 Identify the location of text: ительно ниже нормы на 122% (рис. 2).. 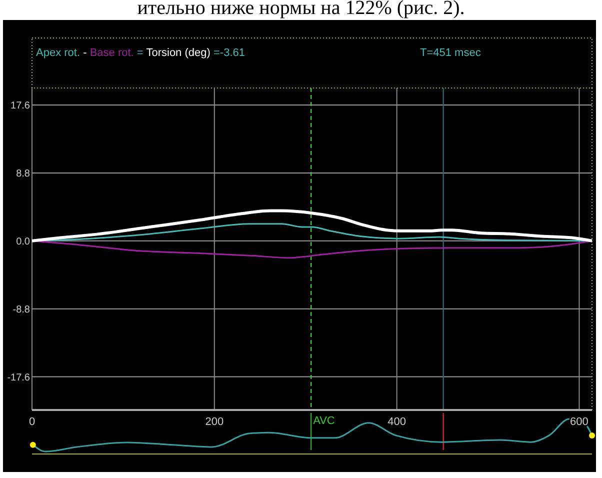
(301, 9).